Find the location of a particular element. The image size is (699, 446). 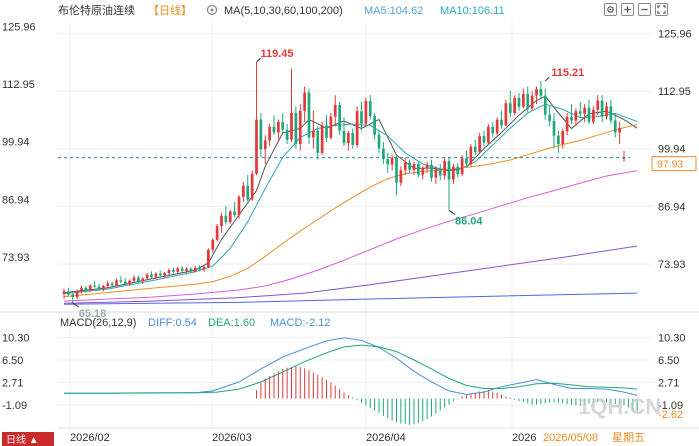

high-annotation: 119.45 is located at coordinates (275, 55).